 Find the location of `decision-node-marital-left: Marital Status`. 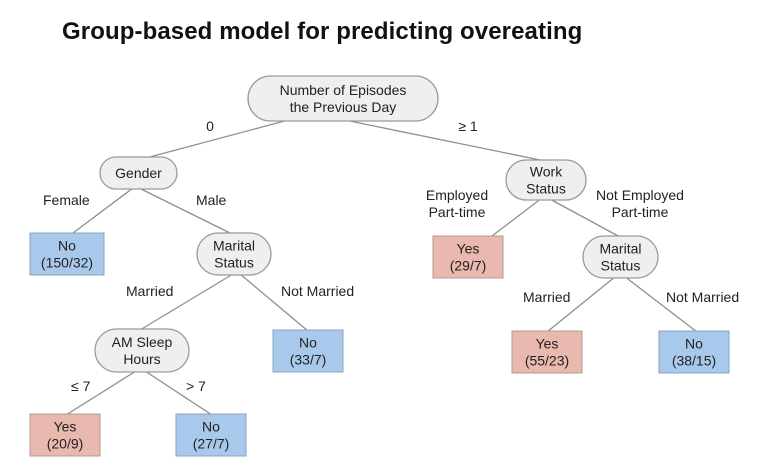

decision-node-marital-left: Marital Status is located at coordinates (234, 254).